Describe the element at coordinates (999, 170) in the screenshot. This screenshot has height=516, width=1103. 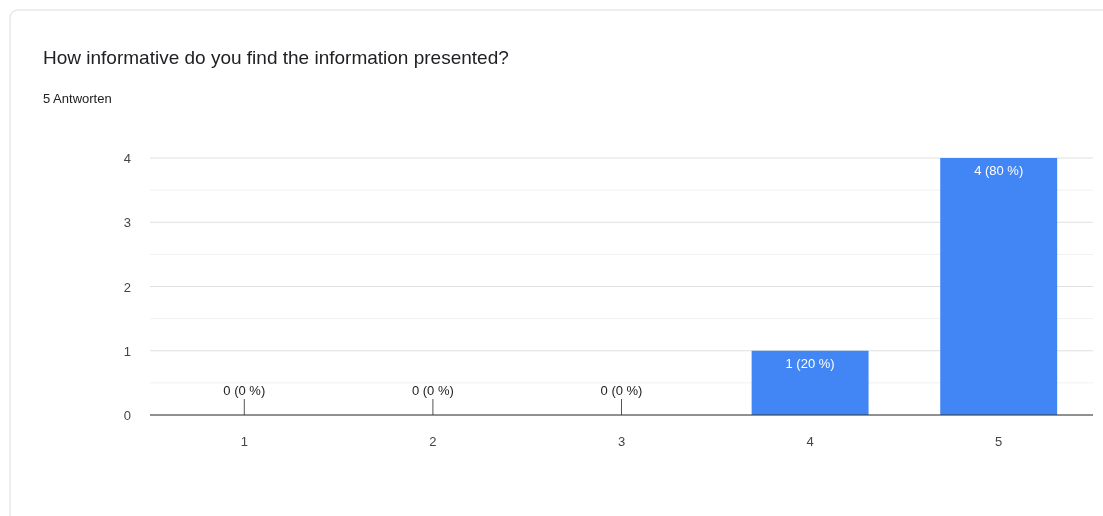
I see `data-label: 4 (80 %)` at that location.